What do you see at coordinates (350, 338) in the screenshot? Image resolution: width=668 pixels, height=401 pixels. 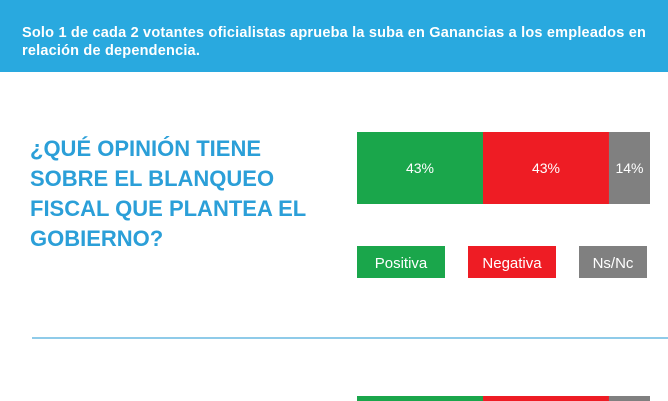 I see `section-divider` at bounding box center [350, 338].